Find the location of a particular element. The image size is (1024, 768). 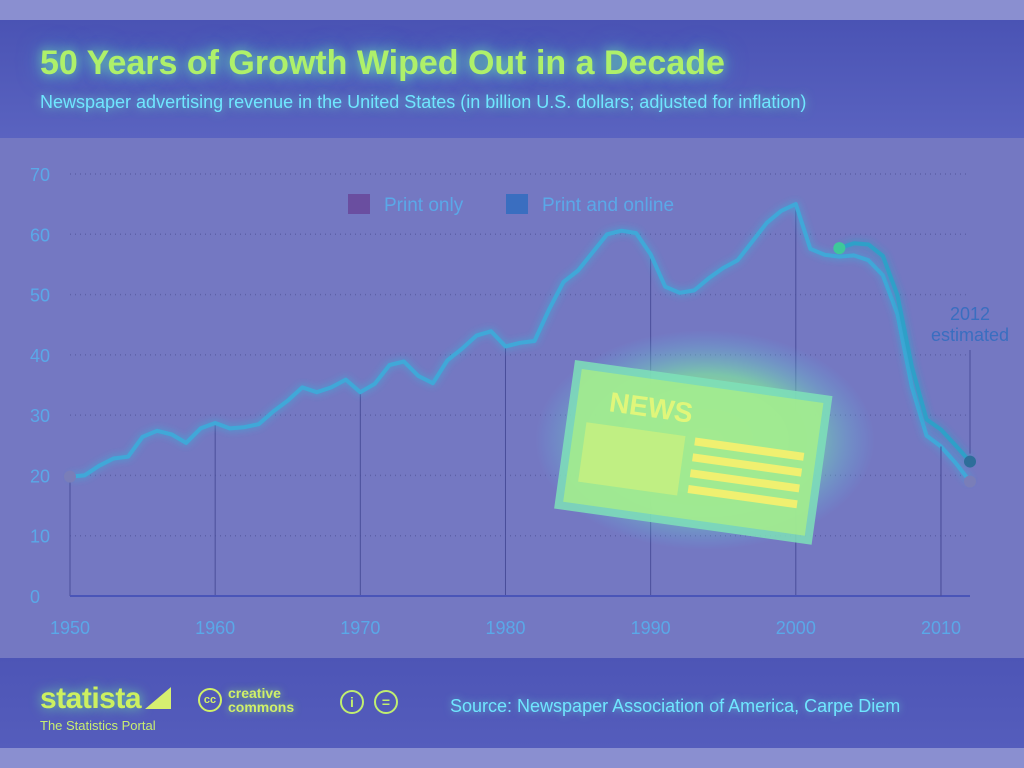

y-tick-label: 20 is located at coordinates (40, 476).